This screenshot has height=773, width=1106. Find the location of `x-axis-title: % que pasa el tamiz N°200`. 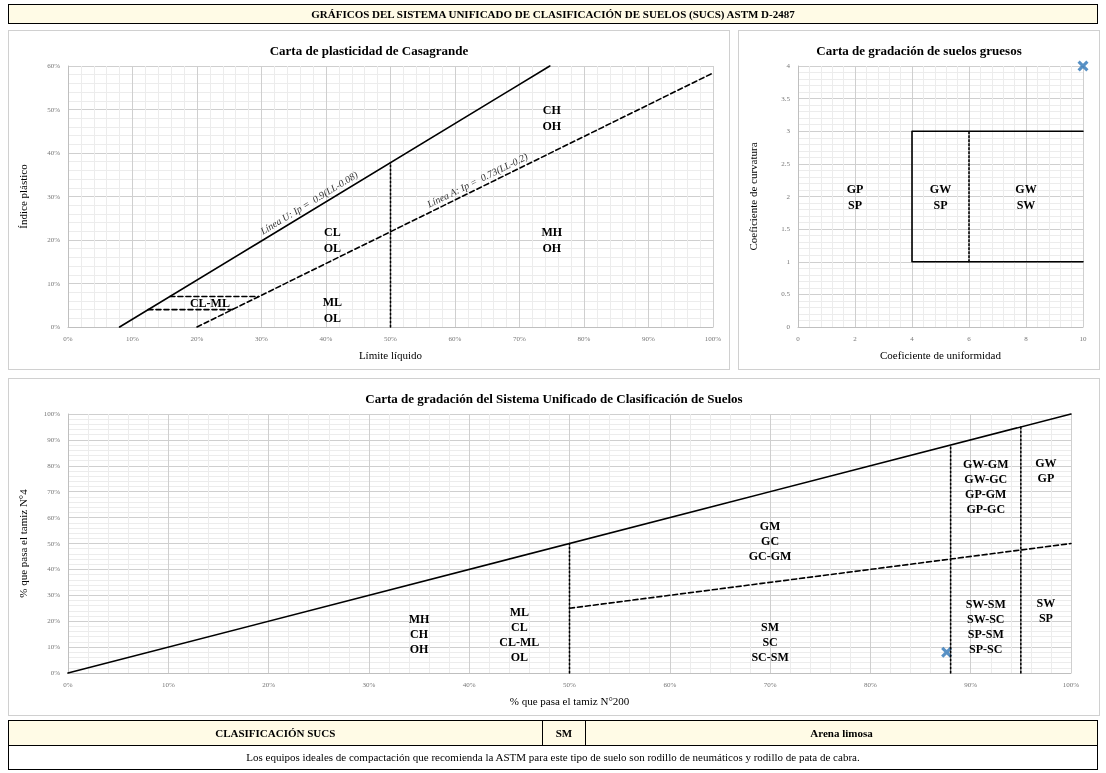

x-axis-title: % que pasa el tamiz N°200 is located at coordinates (569, 700).